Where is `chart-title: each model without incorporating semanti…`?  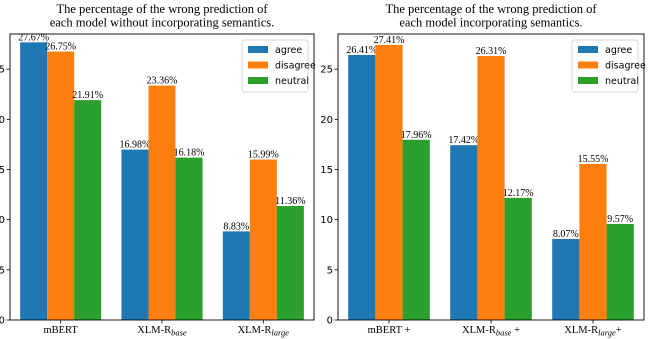 chart-title: each model without incorporating semanti… is located at coordinates (162, 23).